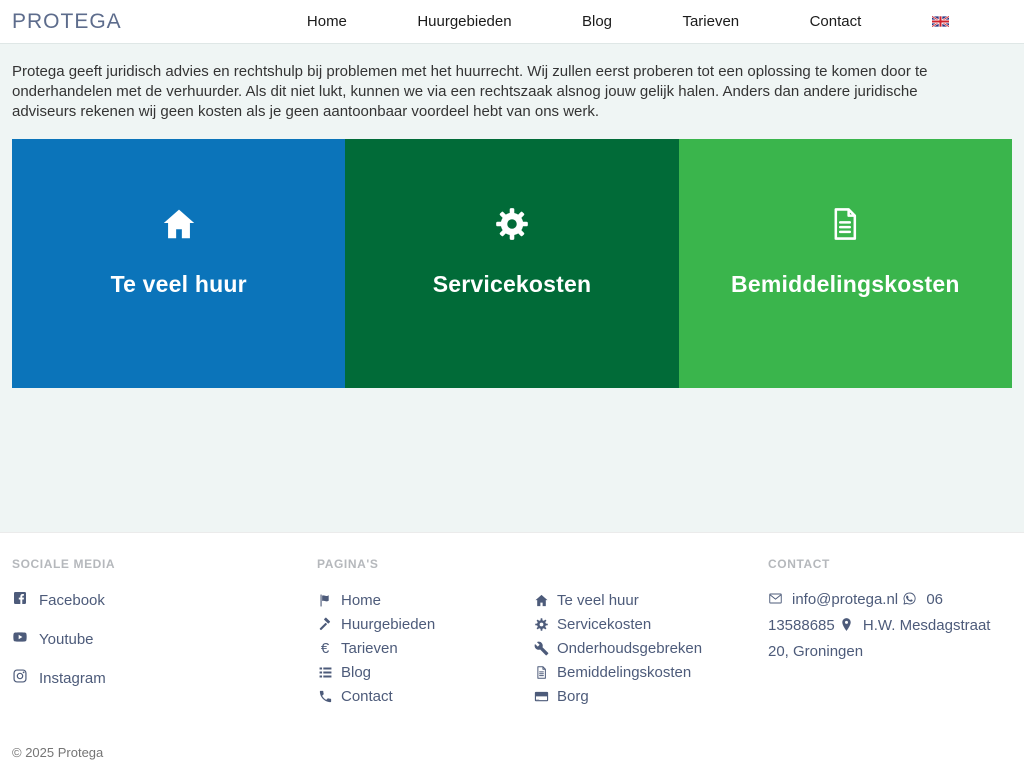 The image size is (1024, 768). What do you see at coordinates (624, 672) in the screenshot?
I see `footer-link-label: Bemiddelingskosten` at bounding box center [624, 672].